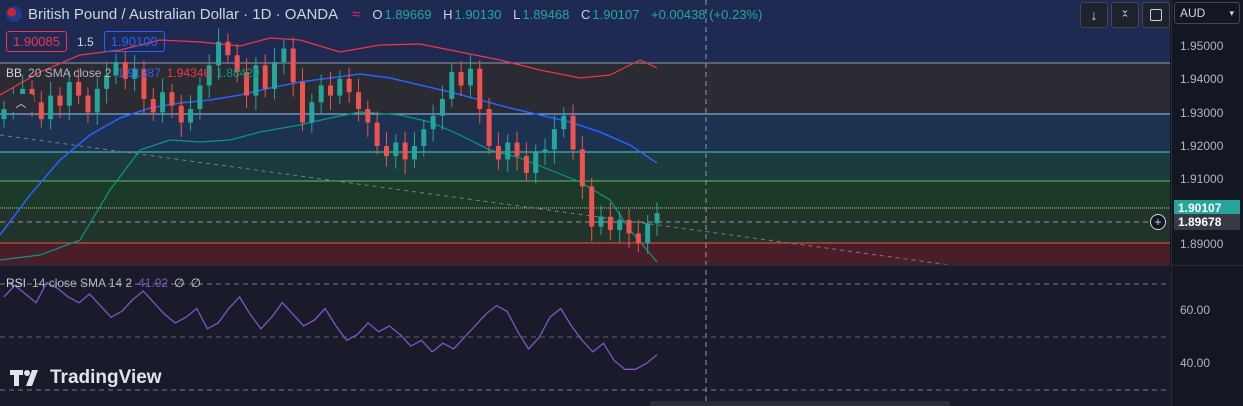 This screenshot has height=406, width=1243. I want to click on rsi-name: RSI, so click(16, 283).